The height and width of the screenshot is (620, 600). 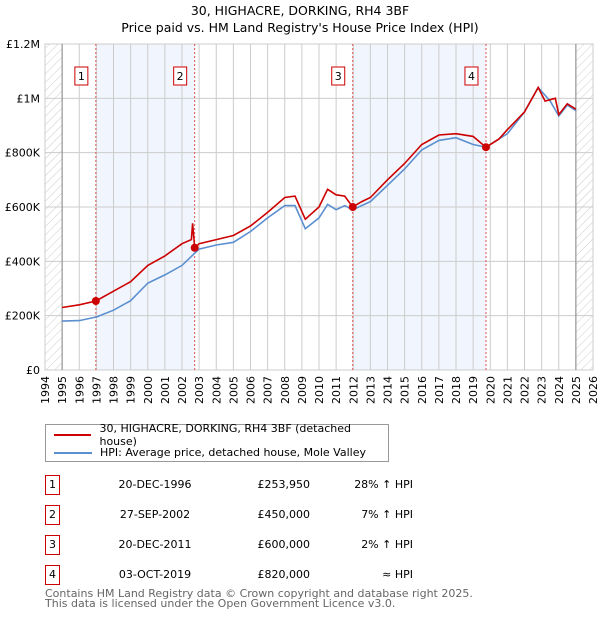 I want to click on x-tick-label: 1998, so click(x=114, y=390).